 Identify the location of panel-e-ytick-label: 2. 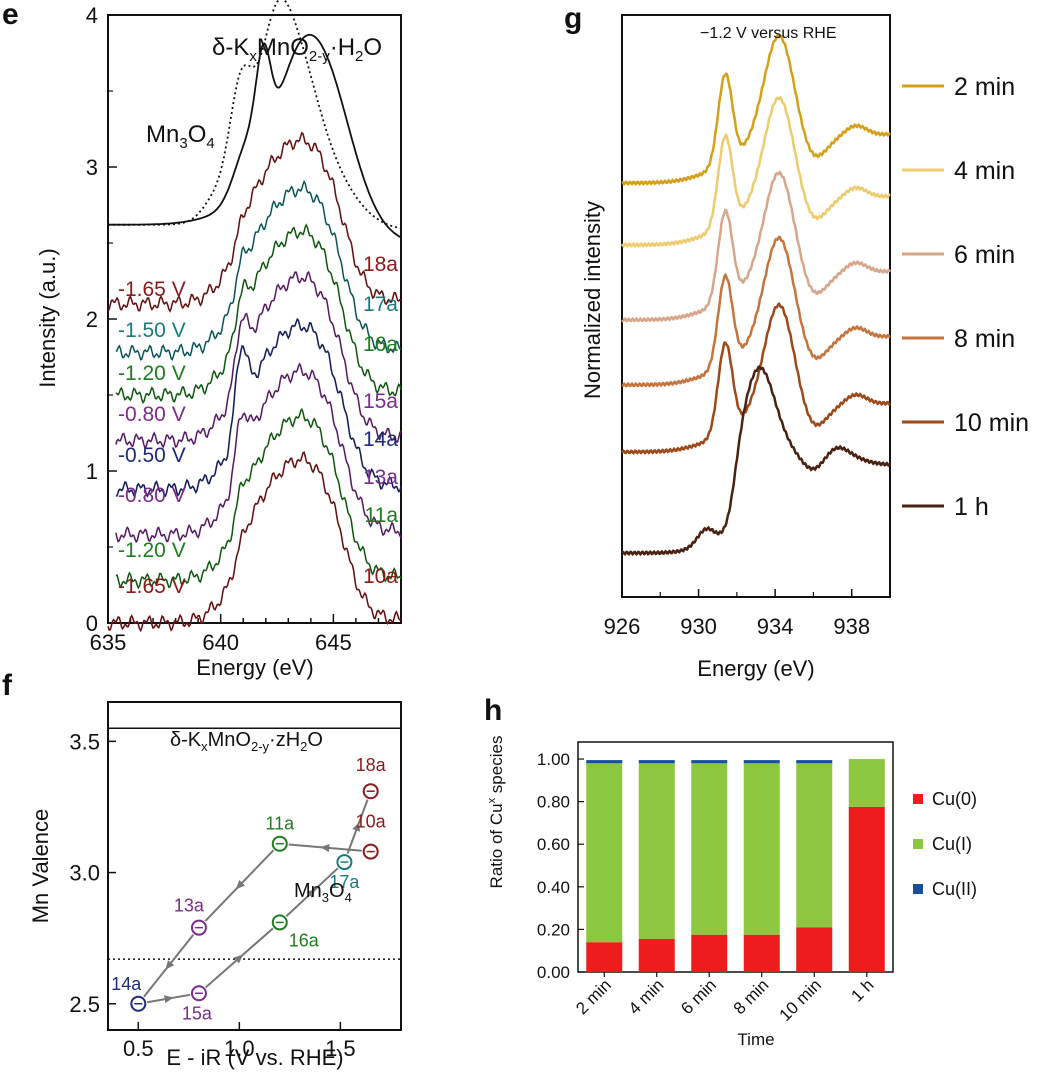
(92, 319).